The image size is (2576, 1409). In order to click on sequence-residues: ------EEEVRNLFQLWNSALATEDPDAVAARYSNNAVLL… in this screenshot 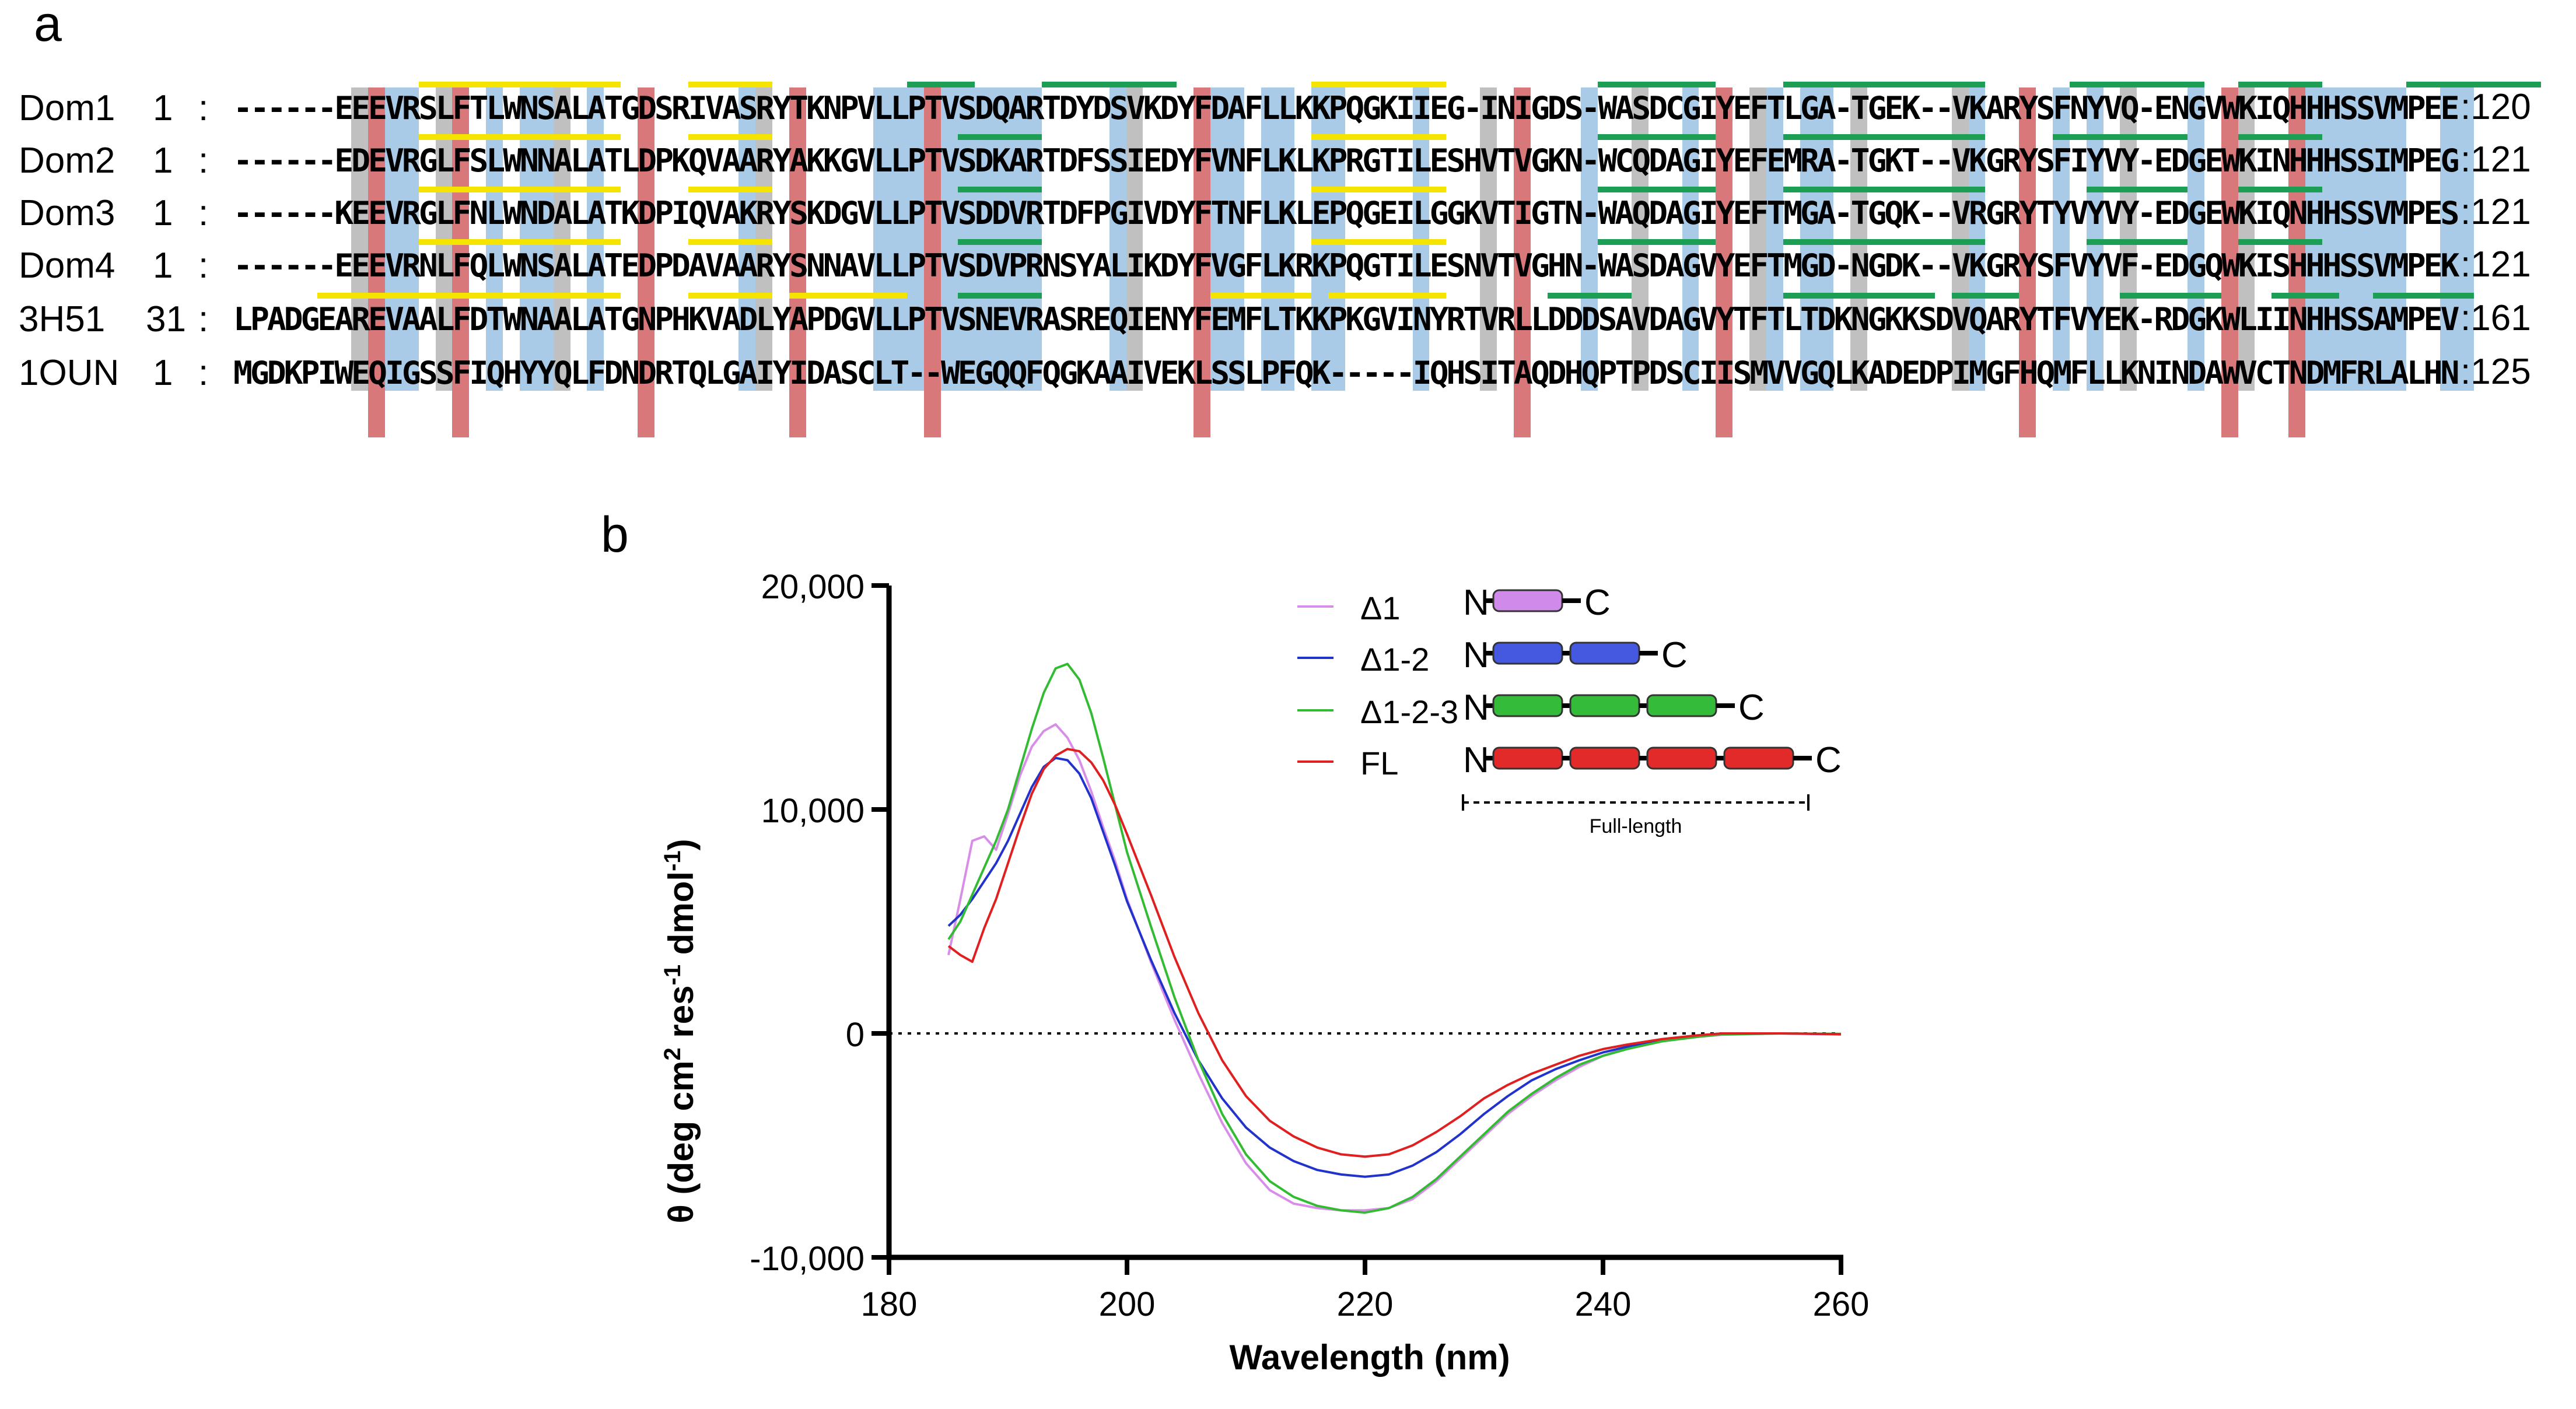, I will do `click(1346, 265)`.